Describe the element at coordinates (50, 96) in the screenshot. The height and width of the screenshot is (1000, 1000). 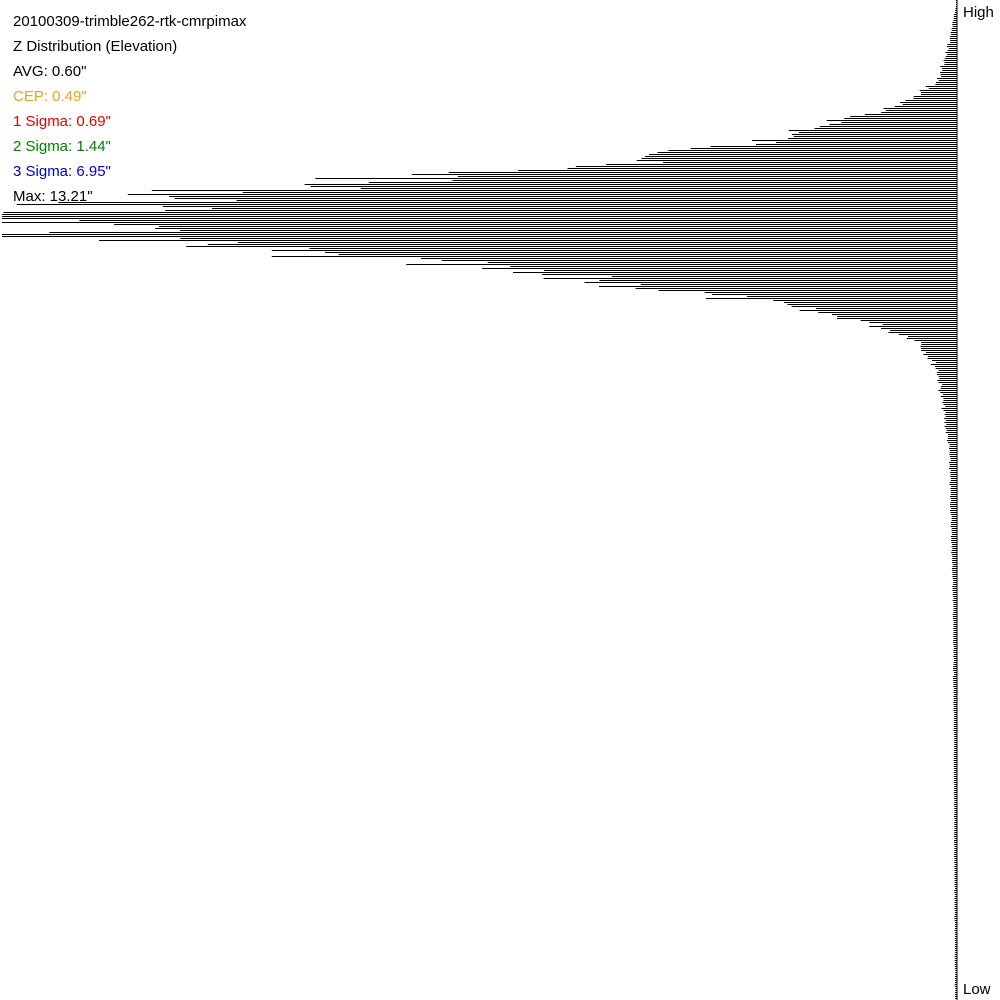
I see `stat-cep: CEP: 0.49"` at that location.